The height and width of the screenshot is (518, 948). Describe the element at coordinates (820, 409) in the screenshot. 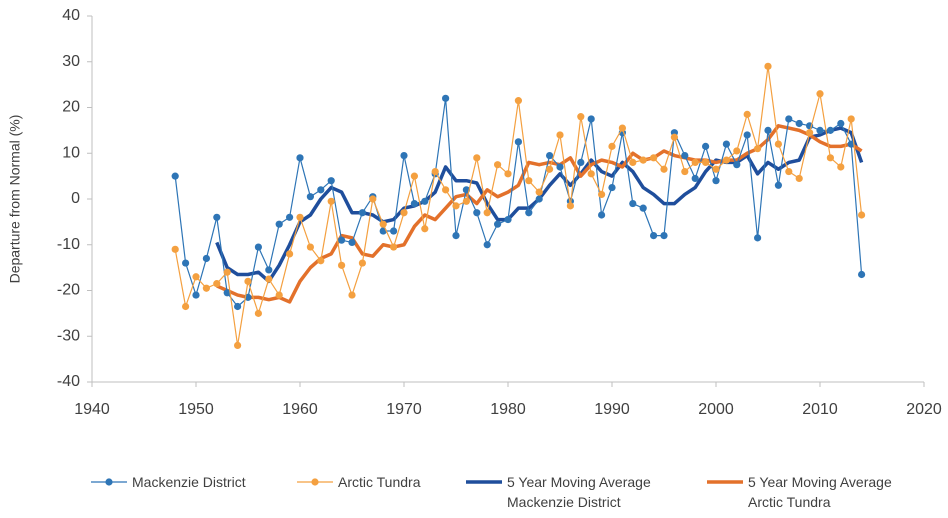

I see `x-tick-label: 2010` at that location.